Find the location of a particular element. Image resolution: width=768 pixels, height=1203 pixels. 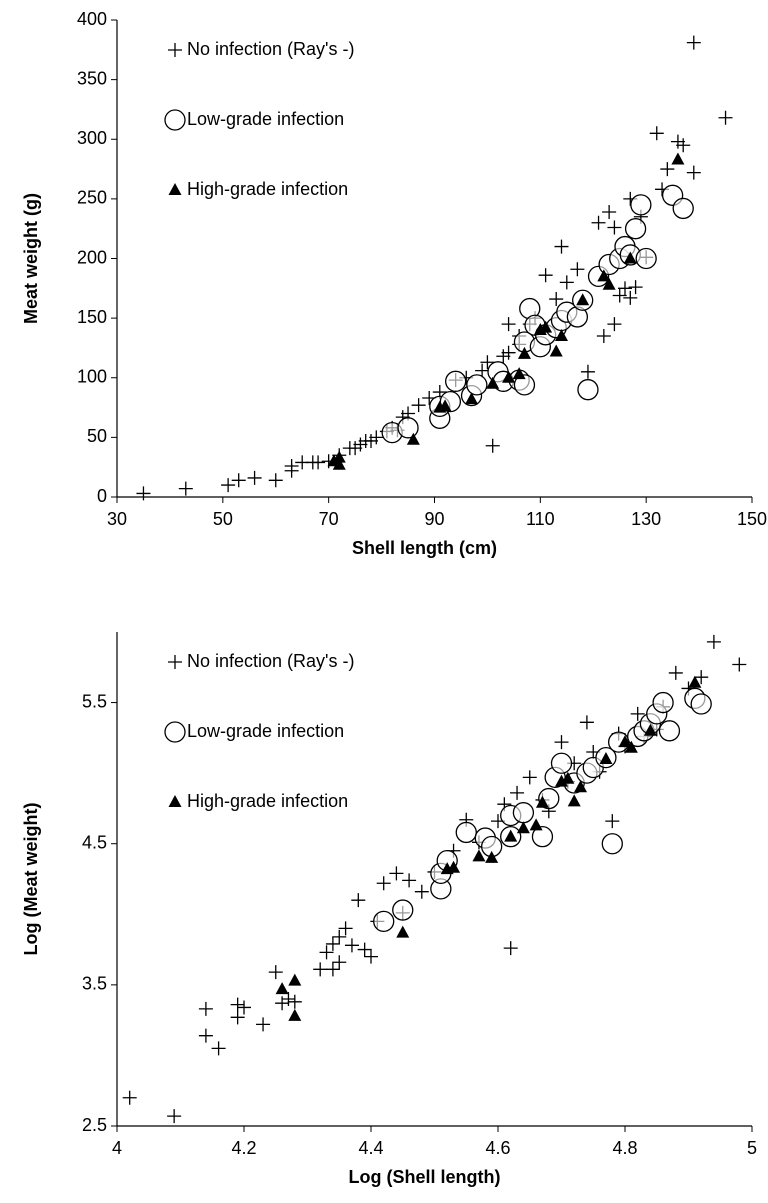

x-tick-label: 90 is located at coordinates (434, 519).